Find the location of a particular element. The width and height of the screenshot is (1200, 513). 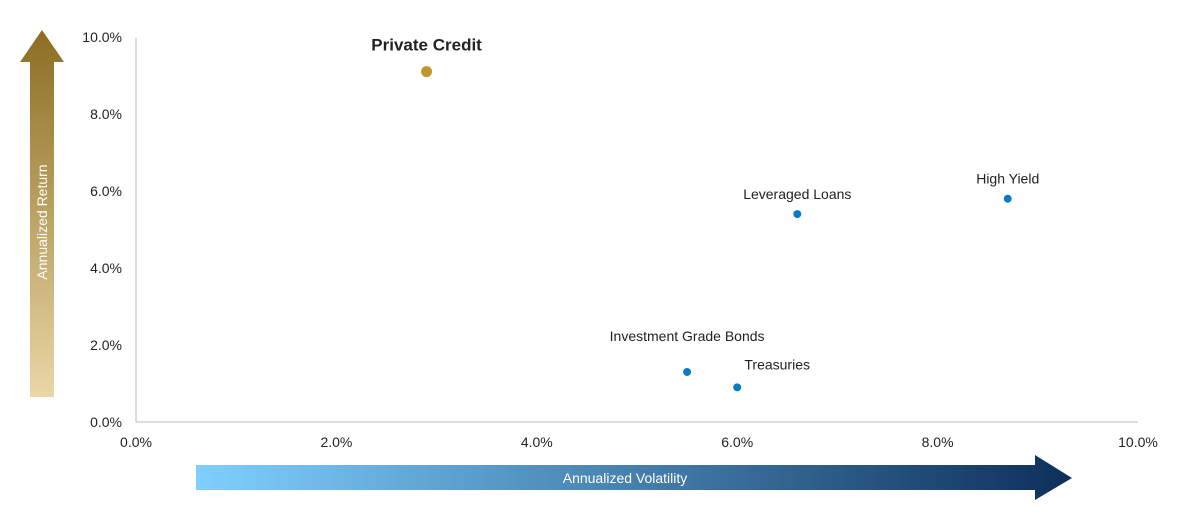

y-tick-label: 10.0% is located at coordinates (102, 37).